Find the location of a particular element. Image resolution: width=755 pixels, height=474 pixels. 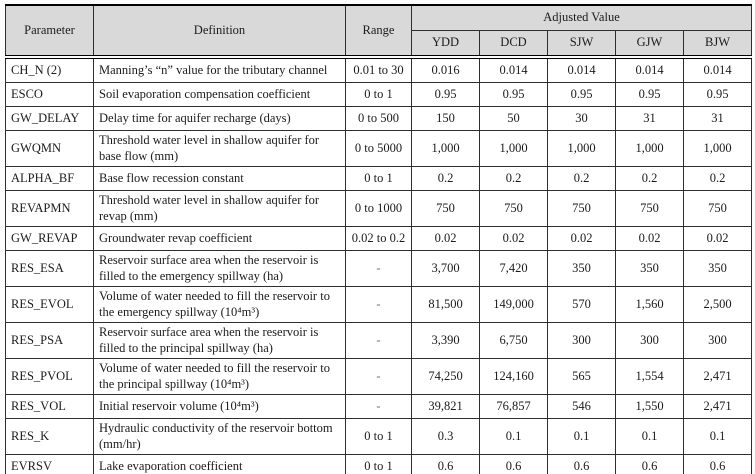

value-cell-sjw: 350 is located at coordinates (581, 268).